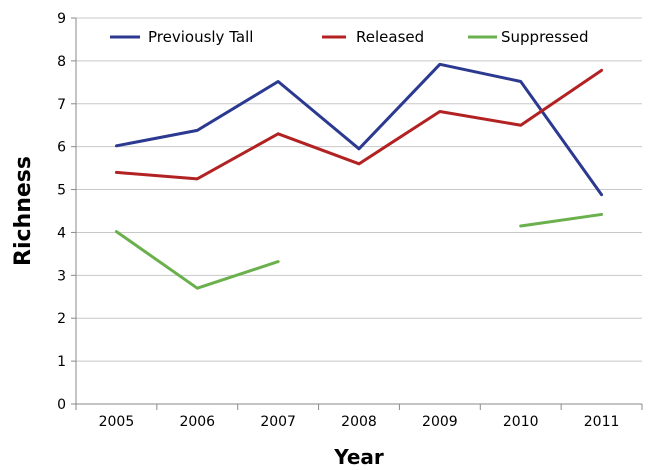 The image size is (656, 470). I want to click on legend-item: Released, so click(373, 37).